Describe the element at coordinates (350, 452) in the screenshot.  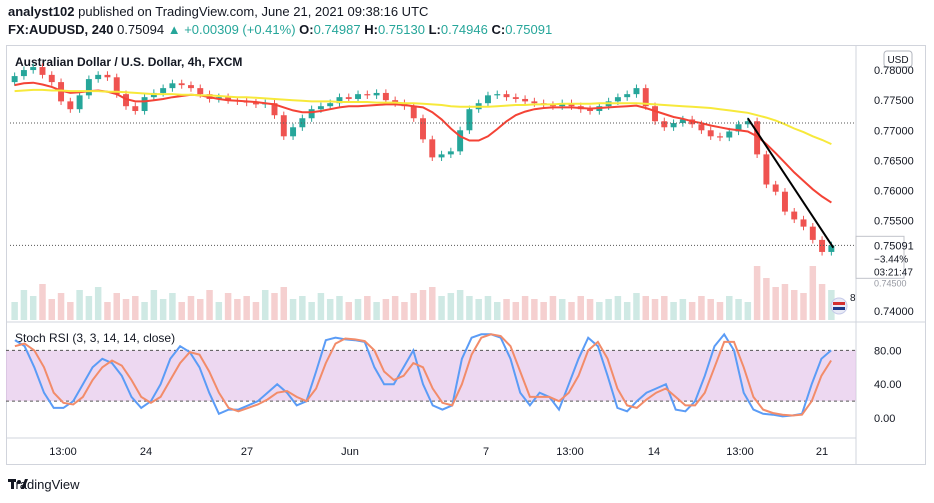
I see `time-tick-label: Jun` at that location.